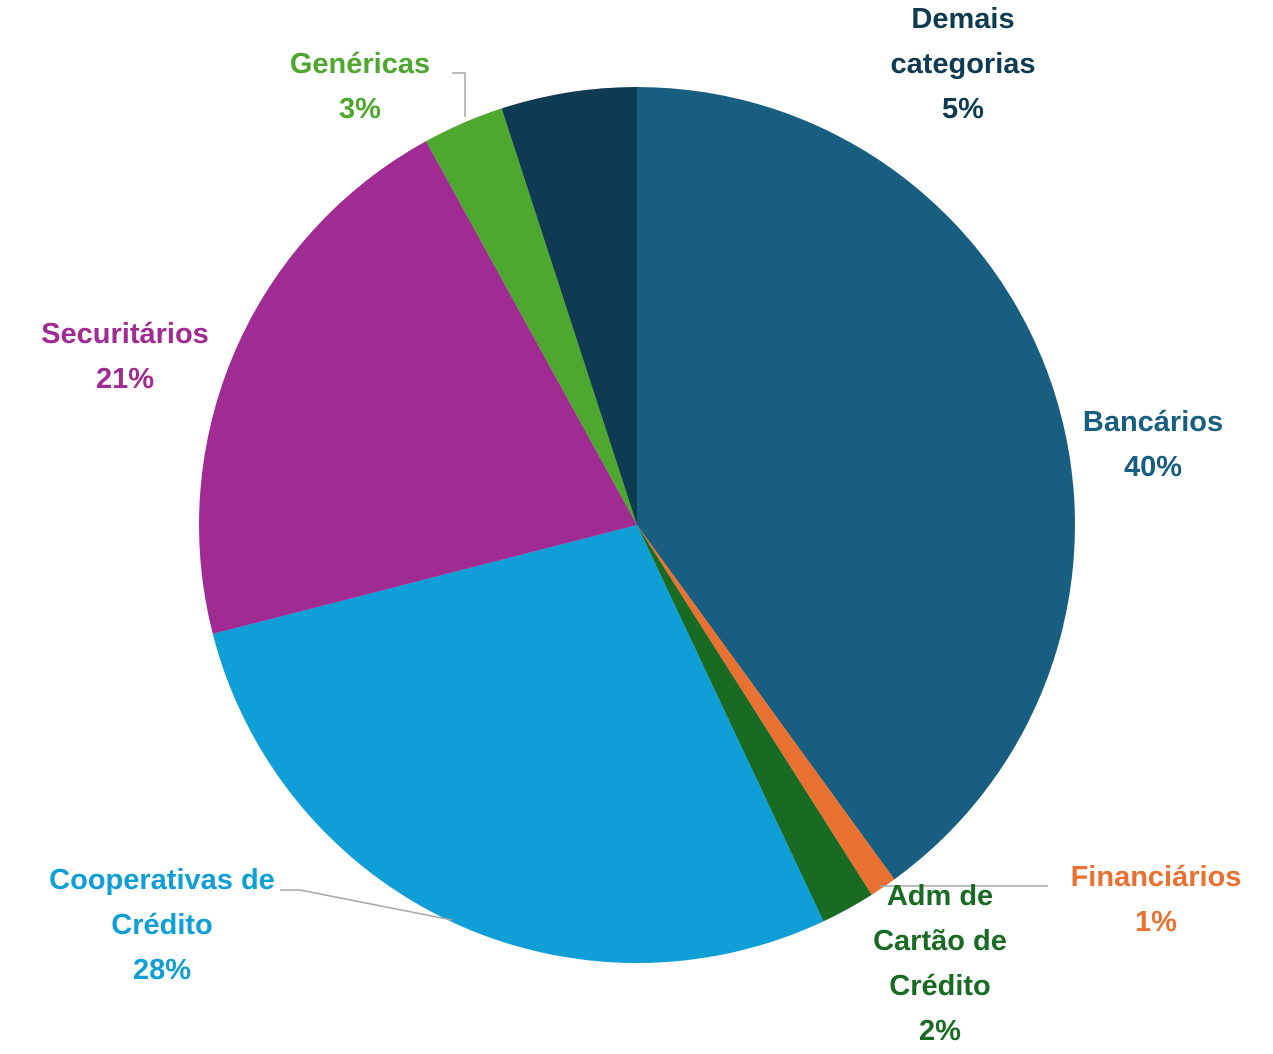 This screenshot has width=1273, height=1054. What do you see at coordinates (1154, 900) in the screenshot?
I see `data-label: Financiários 1%` at bounding box center [1154, 900].